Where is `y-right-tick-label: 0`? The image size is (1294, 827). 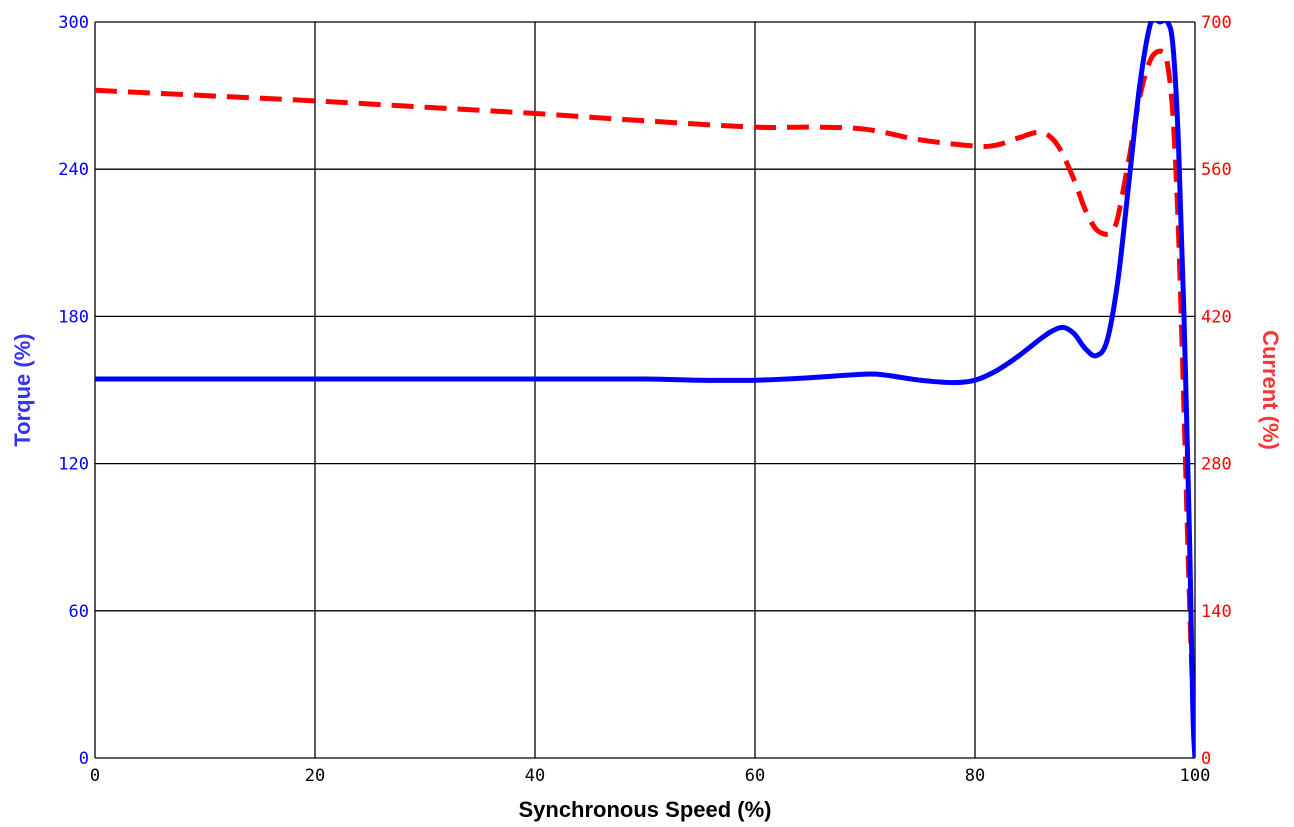
y-right-tick-label: 0 is located at coordinates (1206, 759).